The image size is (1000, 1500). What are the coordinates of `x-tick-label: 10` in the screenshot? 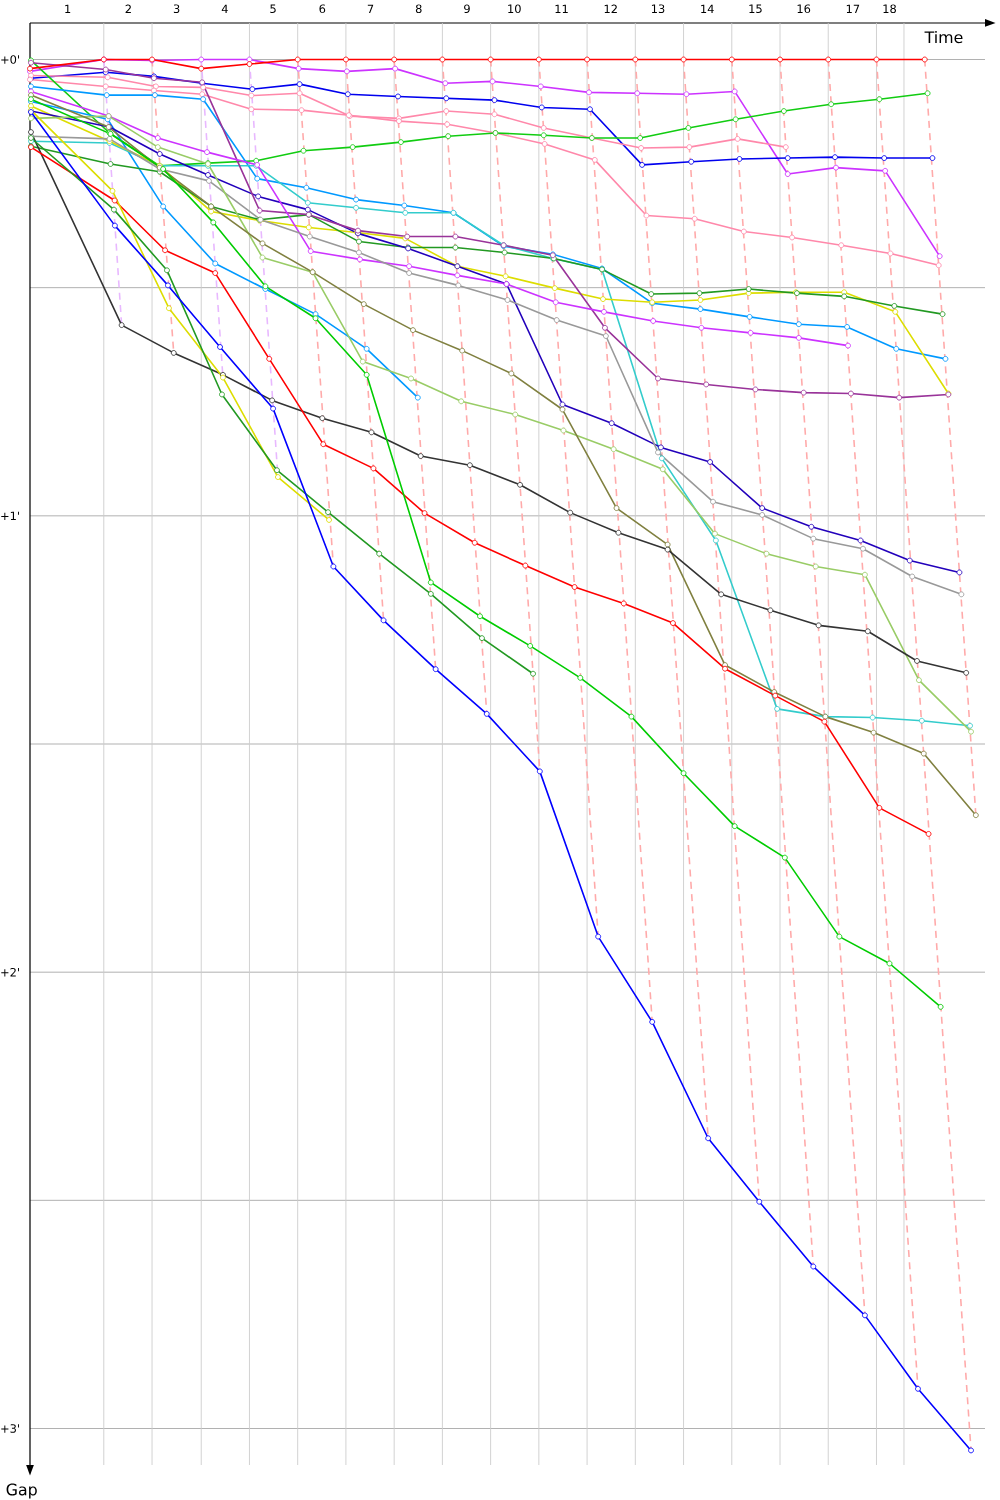 It's located at (514, 9).